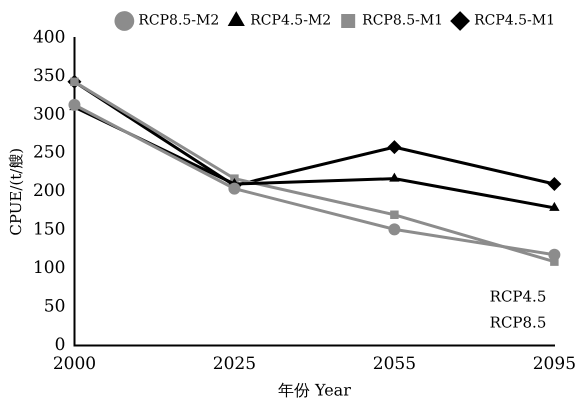  What do you see at coordinates (49, 230) in the screenshot?
I see `y-tick-label: 150` at bounding box center [49, 230].